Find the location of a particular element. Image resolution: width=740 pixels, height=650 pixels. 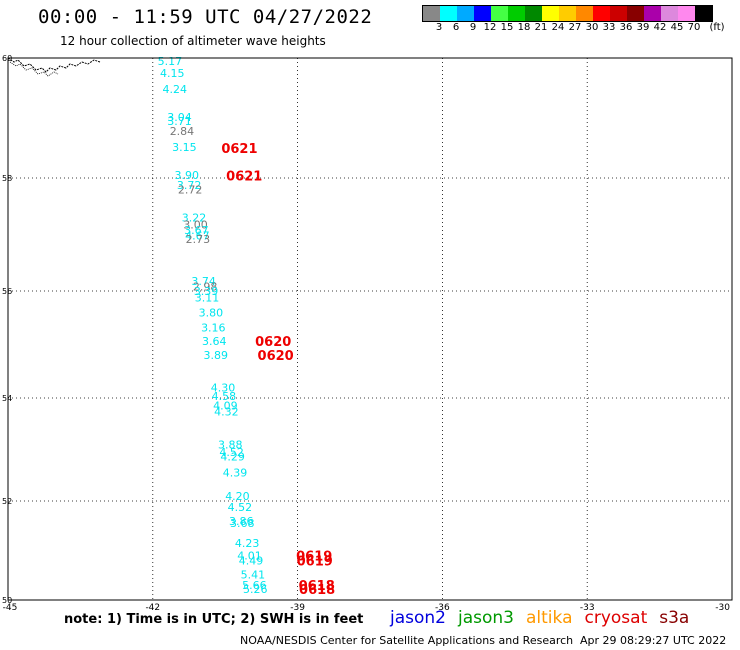

map-title: 00:00 - 11:59 UTC 04/27/2022 is located at coordinates (205, 17).